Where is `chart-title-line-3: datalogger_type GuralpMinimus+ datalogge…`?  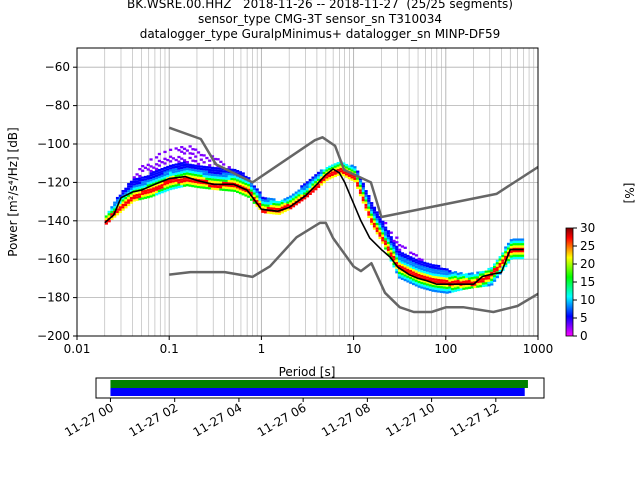
chart-title-line-3: datalogger_type GuralpMinimus+ datalogge… is located at coordinates (320, 34).